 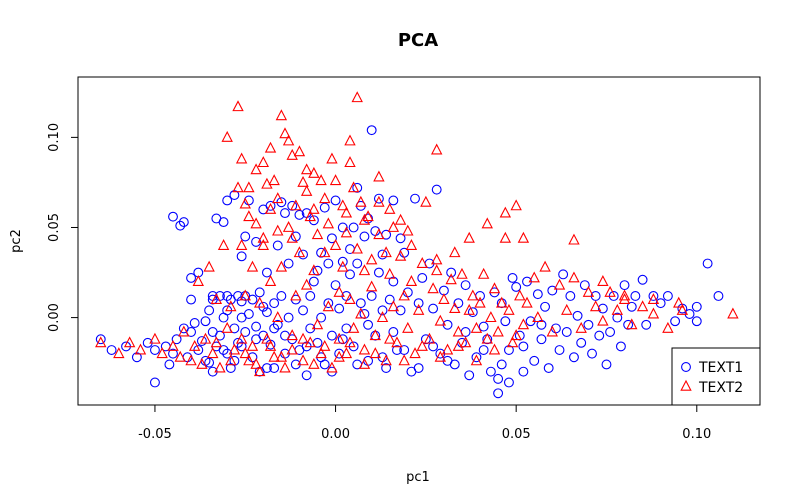 I want to click on y-tick-label: 0.10, so click(x=54, y=137).